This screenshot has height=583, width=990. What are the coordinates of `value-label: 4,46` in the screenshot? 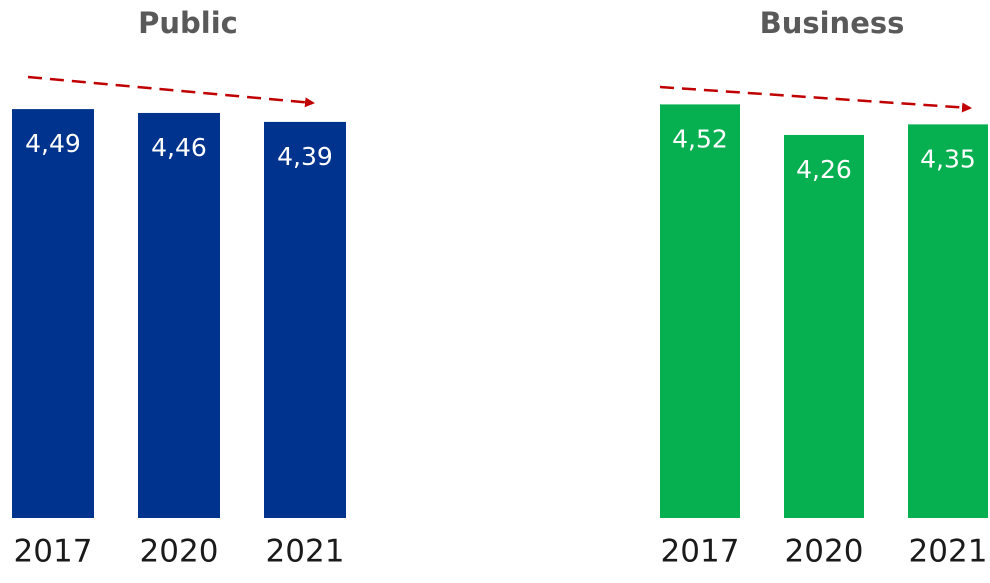 It's located at (179, 147).